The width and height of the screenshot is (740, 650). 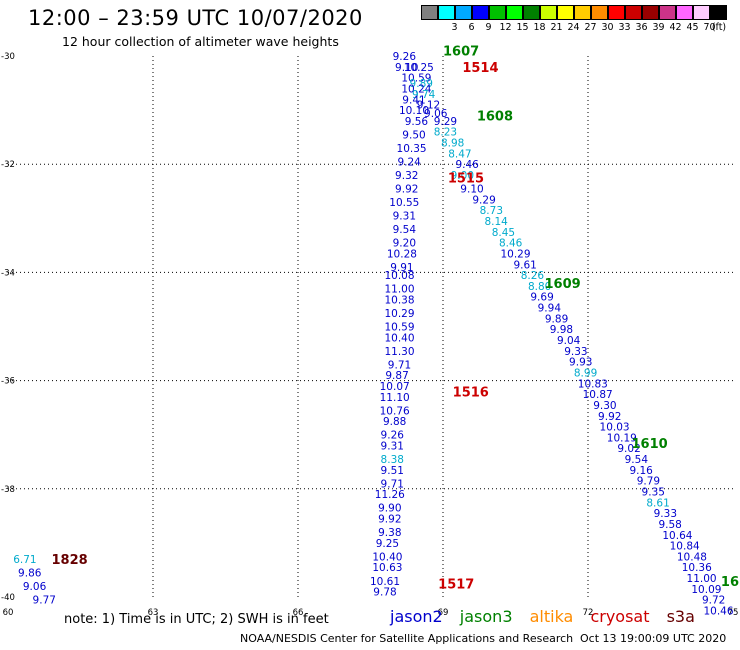 I want to click on wave-height-value: 10.83, so click(x=593, y=384).